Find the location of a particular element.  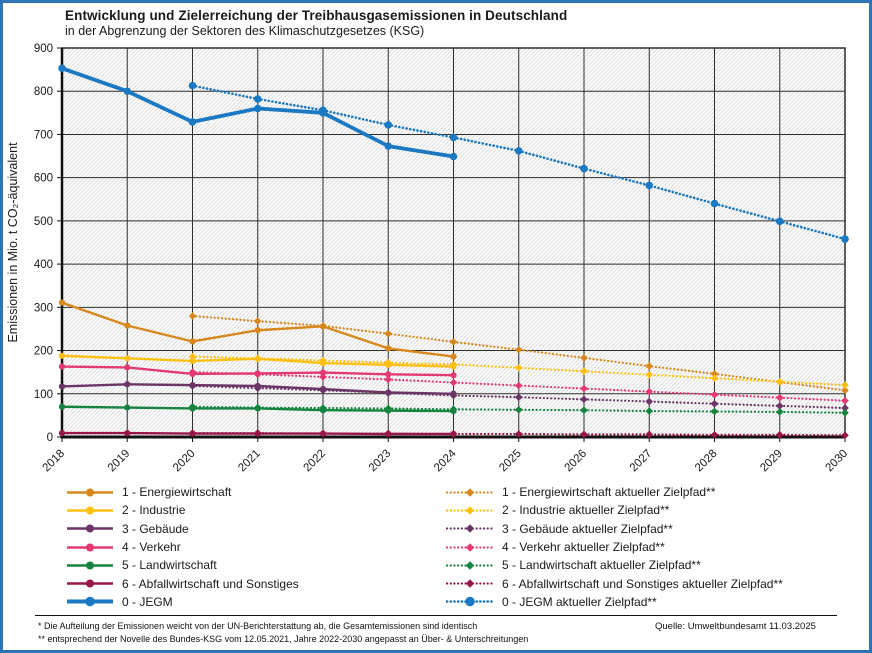

legend-line-icon-verkehr_ziel is located at coordinates (470, 547).